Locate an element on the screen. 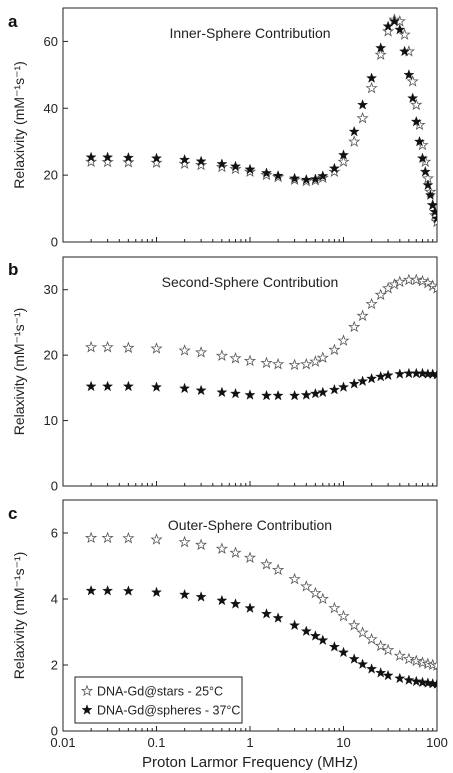 This screenshot has width=453, height=773. panel-title: Second-Sphere Contribution is located at coordinates (250, 282).